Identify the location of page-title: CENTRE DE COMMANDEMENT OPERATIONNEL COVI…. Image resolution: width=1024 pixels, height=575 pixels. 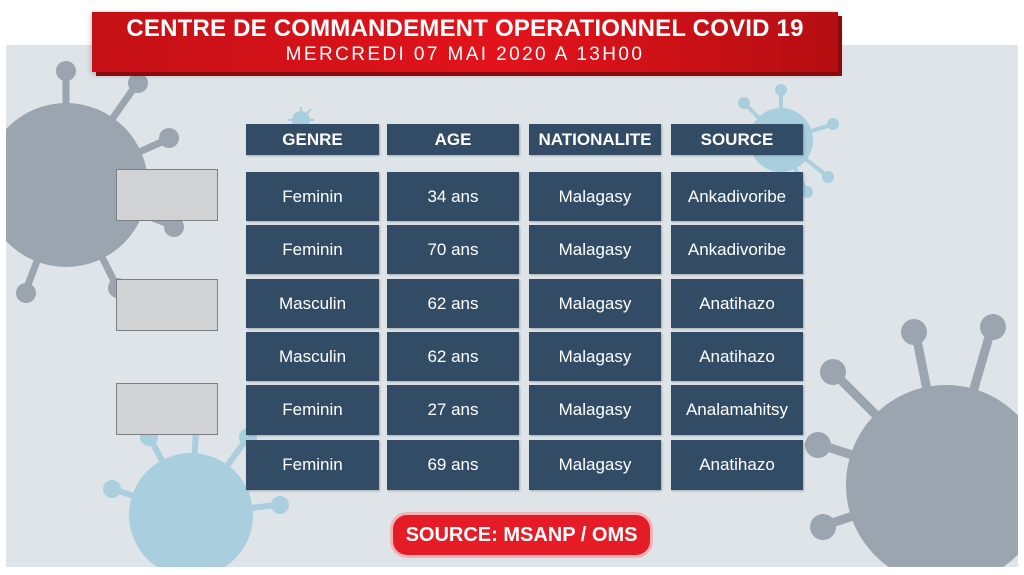
(465, 28).